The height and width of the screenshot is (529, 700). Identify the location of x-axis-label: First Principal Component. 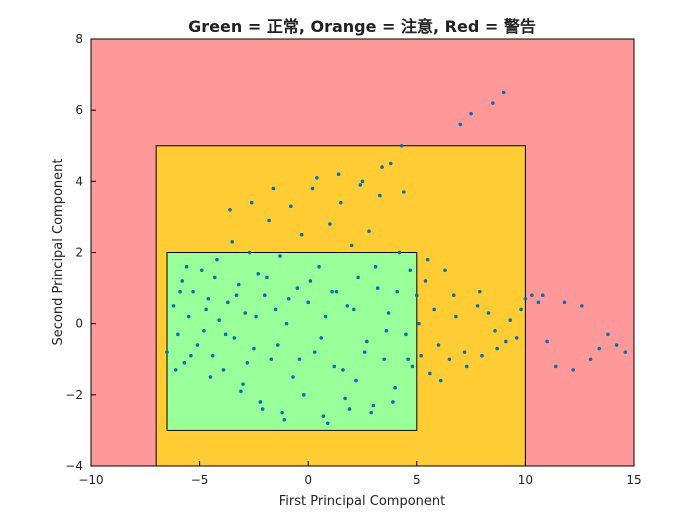
(362, 501).